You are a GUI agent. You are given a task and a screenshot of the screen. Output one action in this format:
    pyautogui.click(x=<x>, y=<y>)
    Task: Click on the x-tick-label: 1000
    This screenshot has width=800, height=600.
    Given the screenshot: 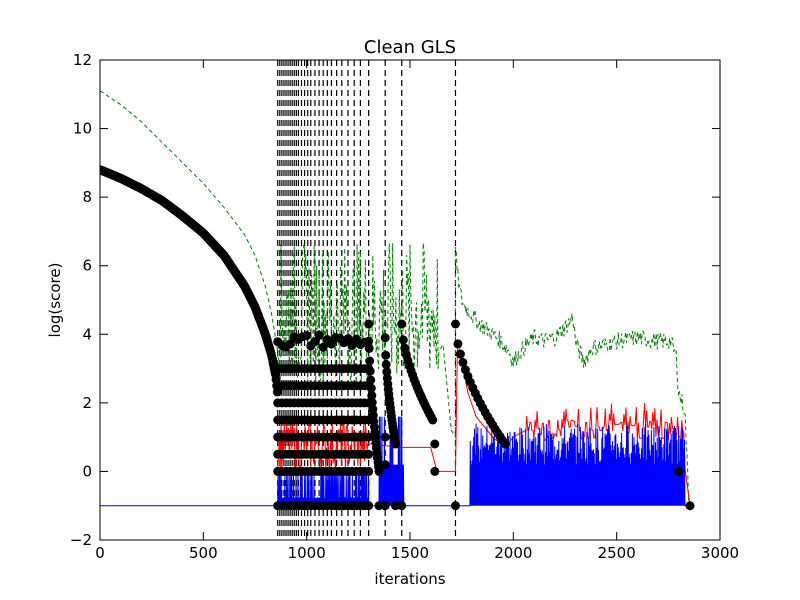 What is the action you would take?
    pyautogui.click(x=307, y=553)
    